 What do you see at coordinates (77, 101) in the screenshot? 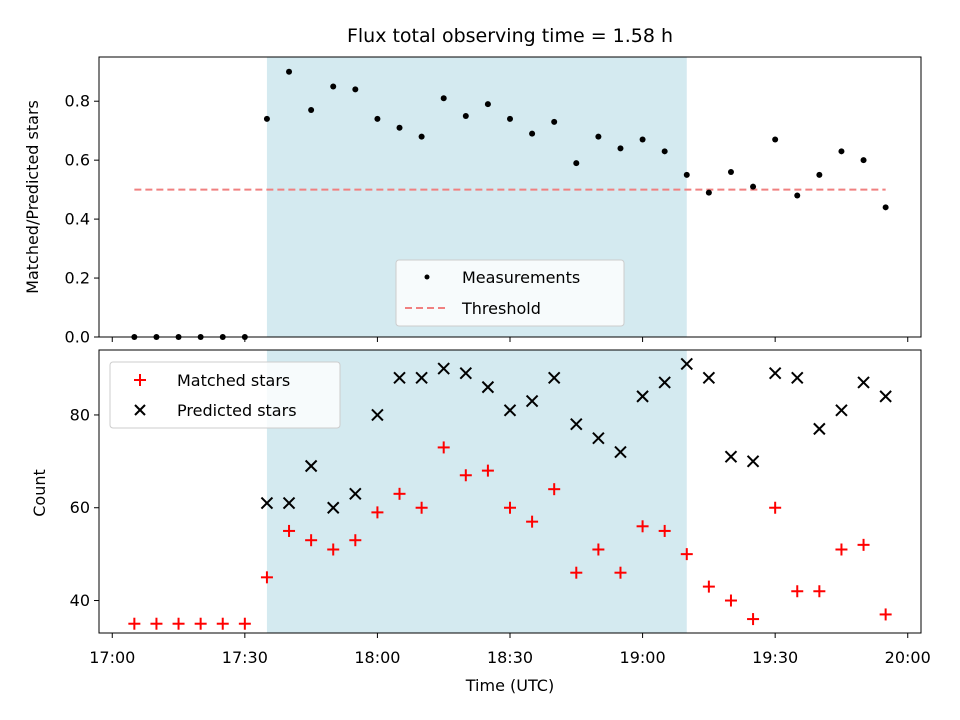
I see `top-y-tick-label: 0.8` at bounding box center [77, 101].